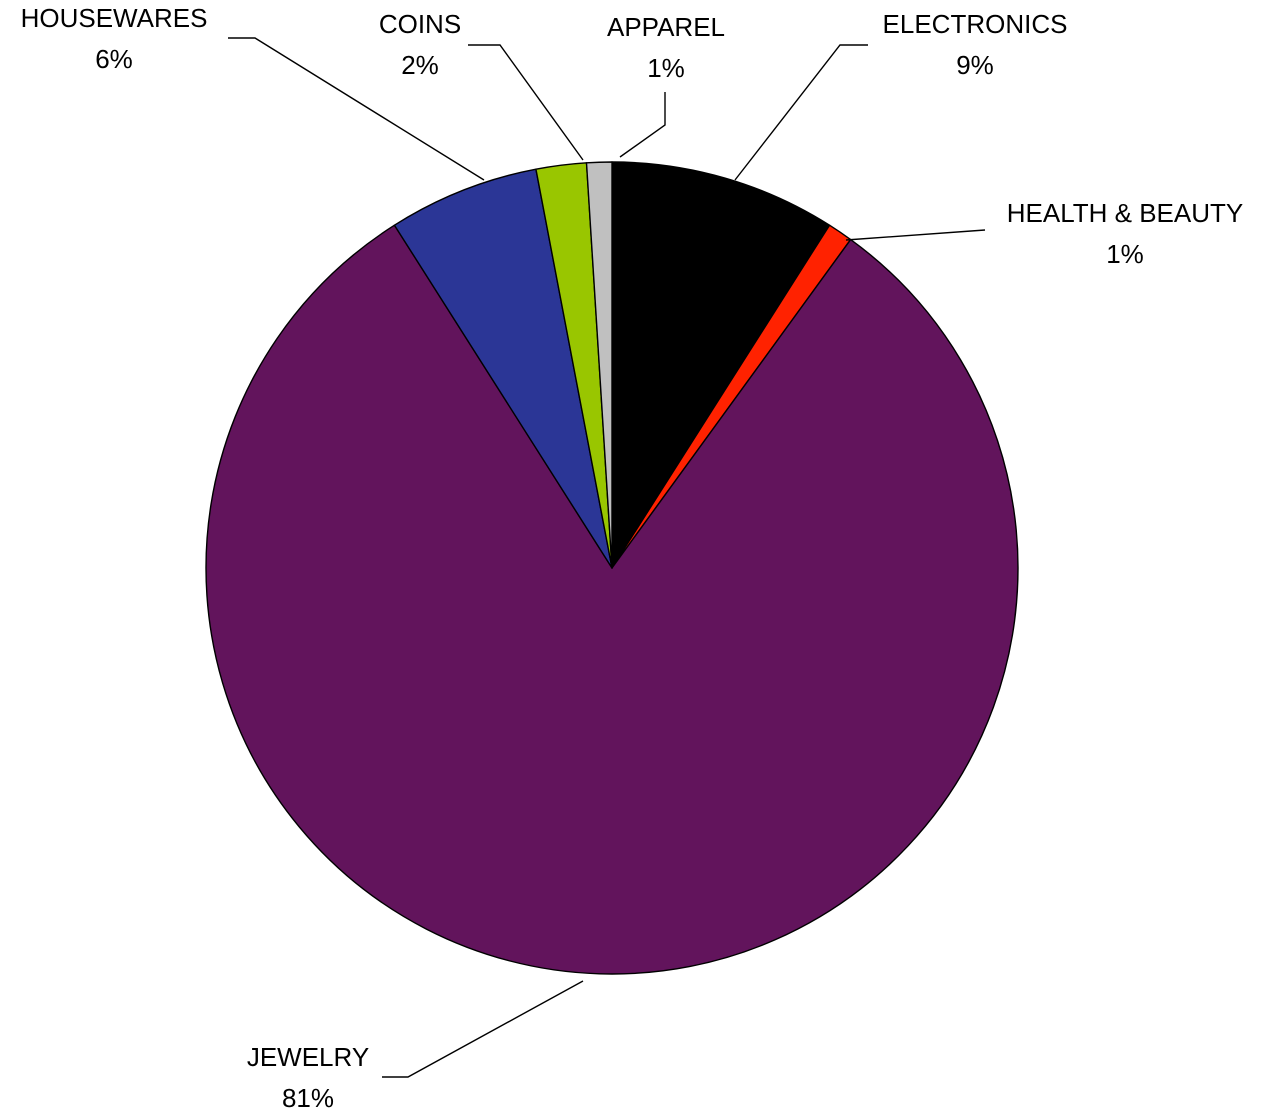 The image size is (1264, 1110). Describe the element at coordinates (975, 65) in the screenshot. I see `slice-percent-electronics: 9%` at that location.